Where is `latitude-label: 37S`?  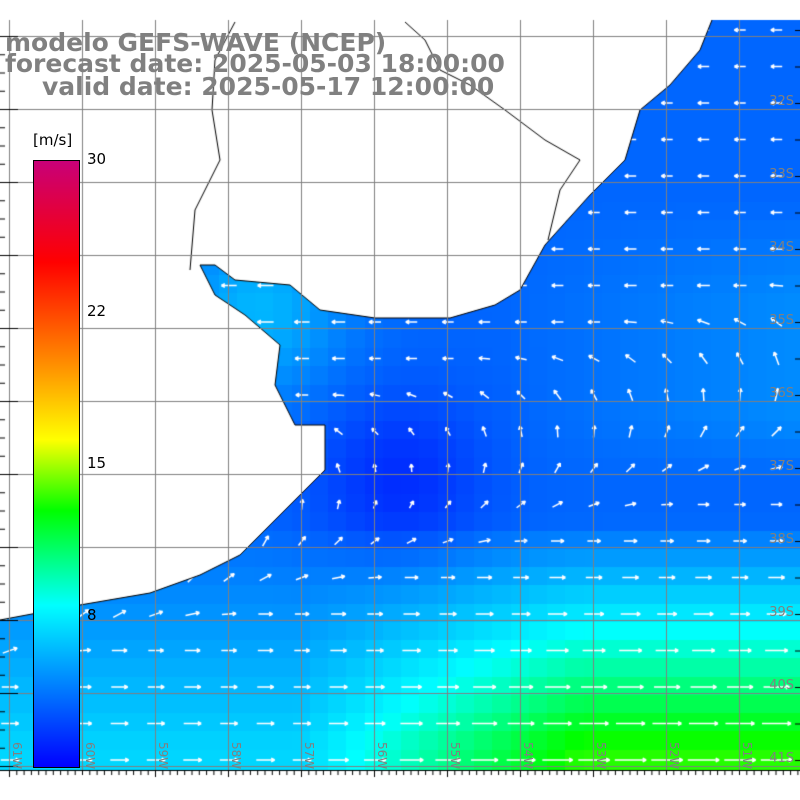 latitude-label: 37S is located at coordinates (781, 466).